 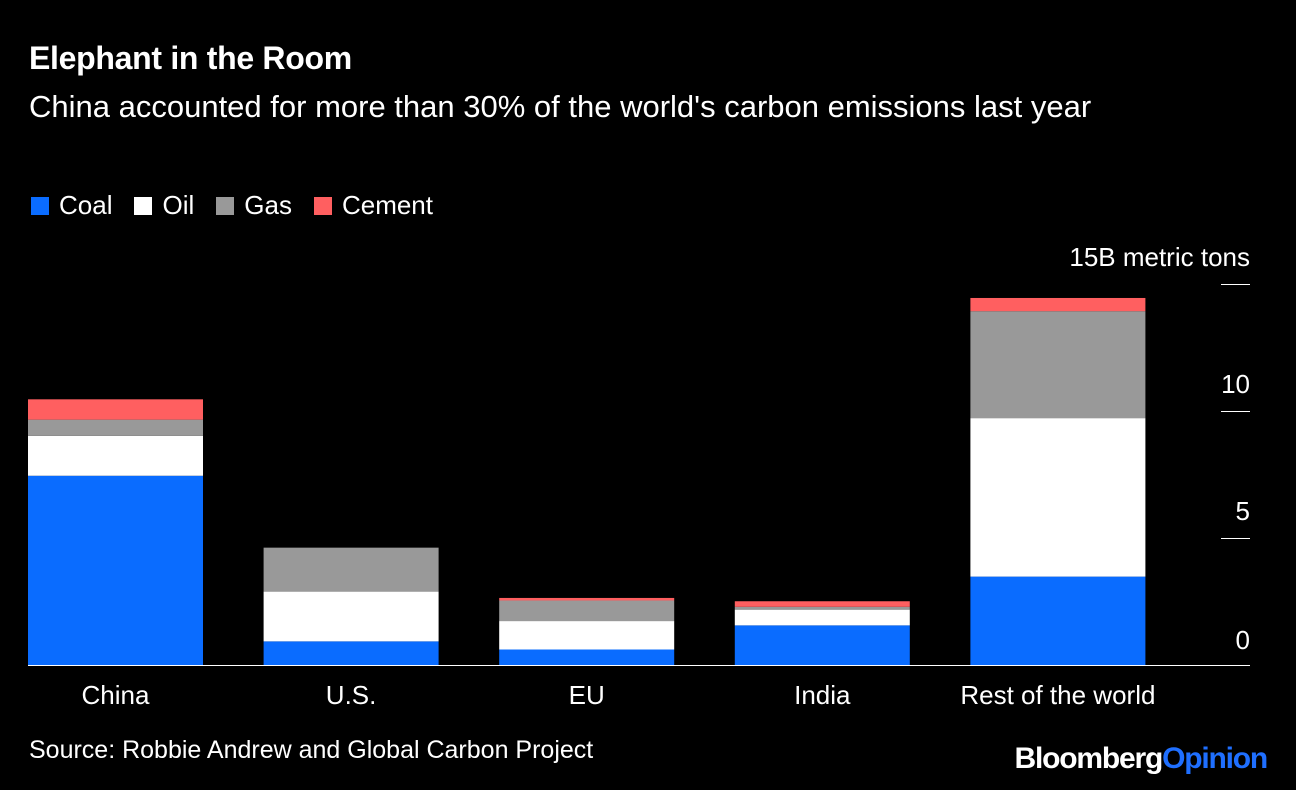 I want to click on bloomberg-opinion-logo: BloombergOpinion, so click(x=1141, y=759).